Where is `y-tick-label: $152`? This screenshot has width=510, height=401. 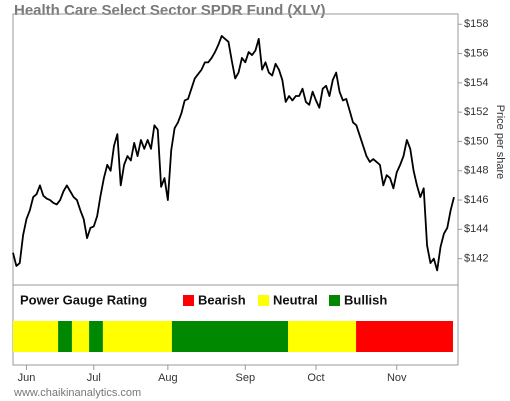 y-tick-label: $152 is located at coordinates (476, 112).